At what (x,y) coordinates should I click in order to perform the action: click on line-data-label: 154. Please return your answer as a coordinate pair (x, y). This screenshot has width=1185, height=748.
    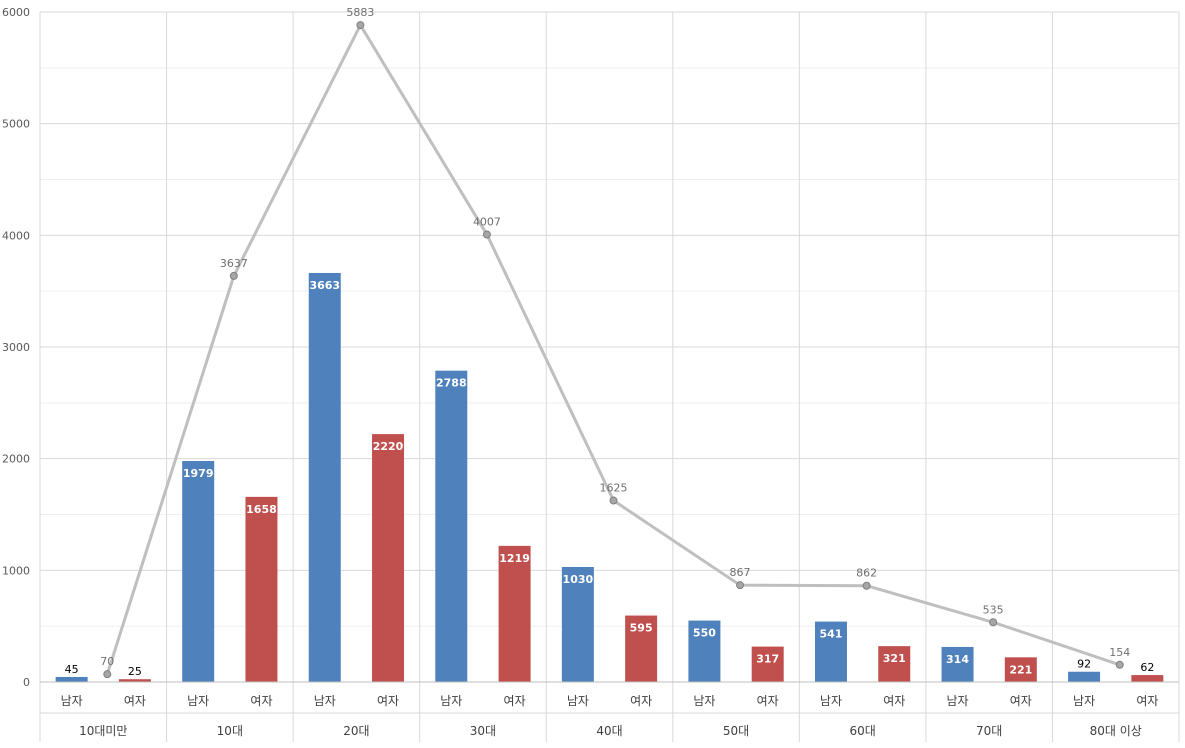
    Looking at the image, I should click on (1119, 652).